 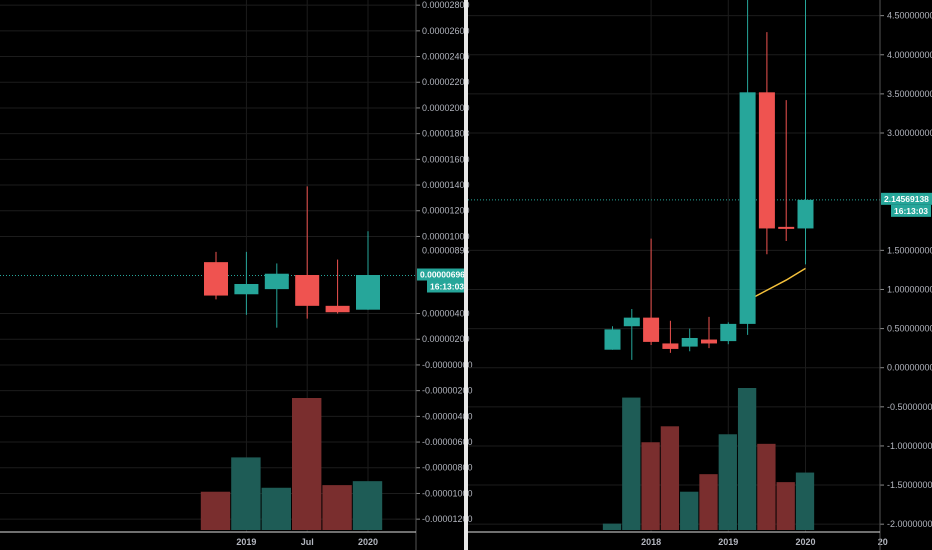 What do you see at coordinates (909, 407) in the screenshot?
I see `y-tick-label: -0.50000000` at bounding box center [909, 407].